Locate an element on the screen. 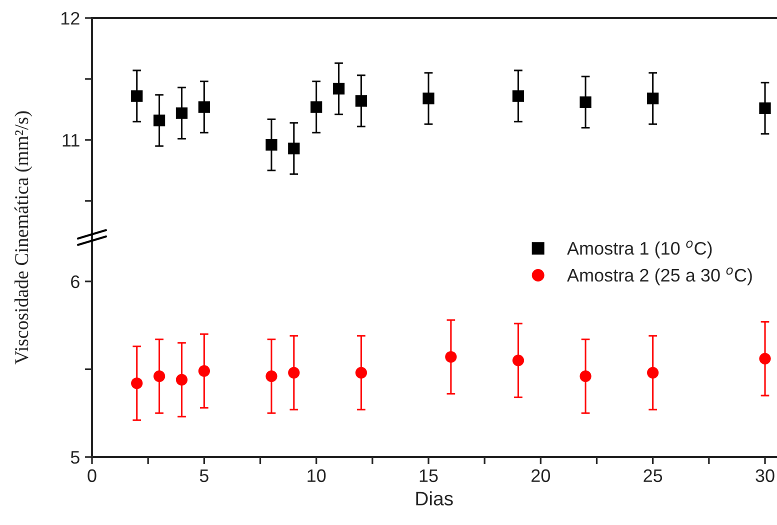 This screenshot has width=777, height=525. x-tick-label: 20 is located at coordinates (541, 475).